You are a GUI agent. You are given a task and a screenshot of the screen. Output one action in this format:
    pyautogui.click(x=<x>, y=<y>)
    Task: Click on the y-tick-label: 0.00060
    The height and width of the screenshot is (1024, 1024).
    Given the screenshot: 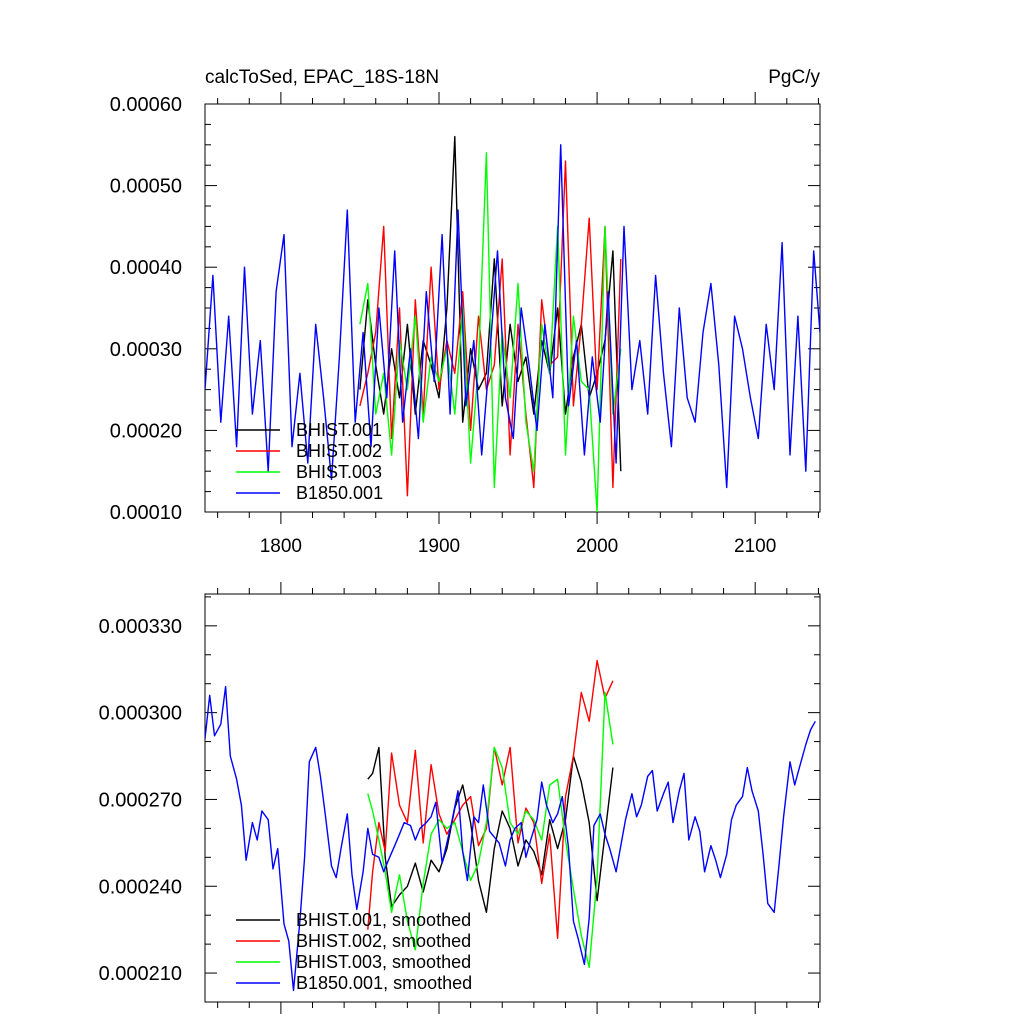 What is the action you would take?
    pyautogui.click(x=146, y=105)
    